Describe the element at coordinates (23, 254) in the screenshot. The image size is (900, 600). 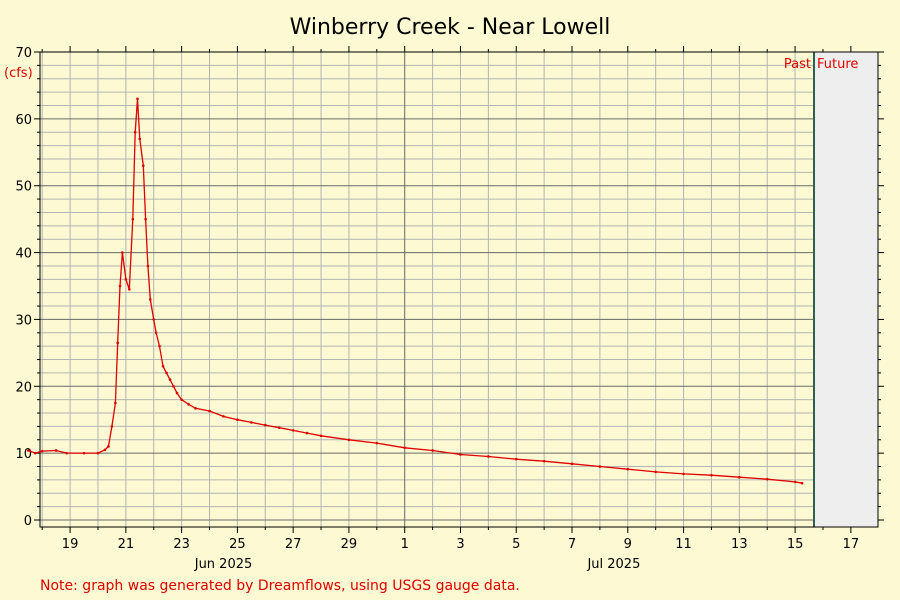
I see `y-tick-label: 40` at that location.